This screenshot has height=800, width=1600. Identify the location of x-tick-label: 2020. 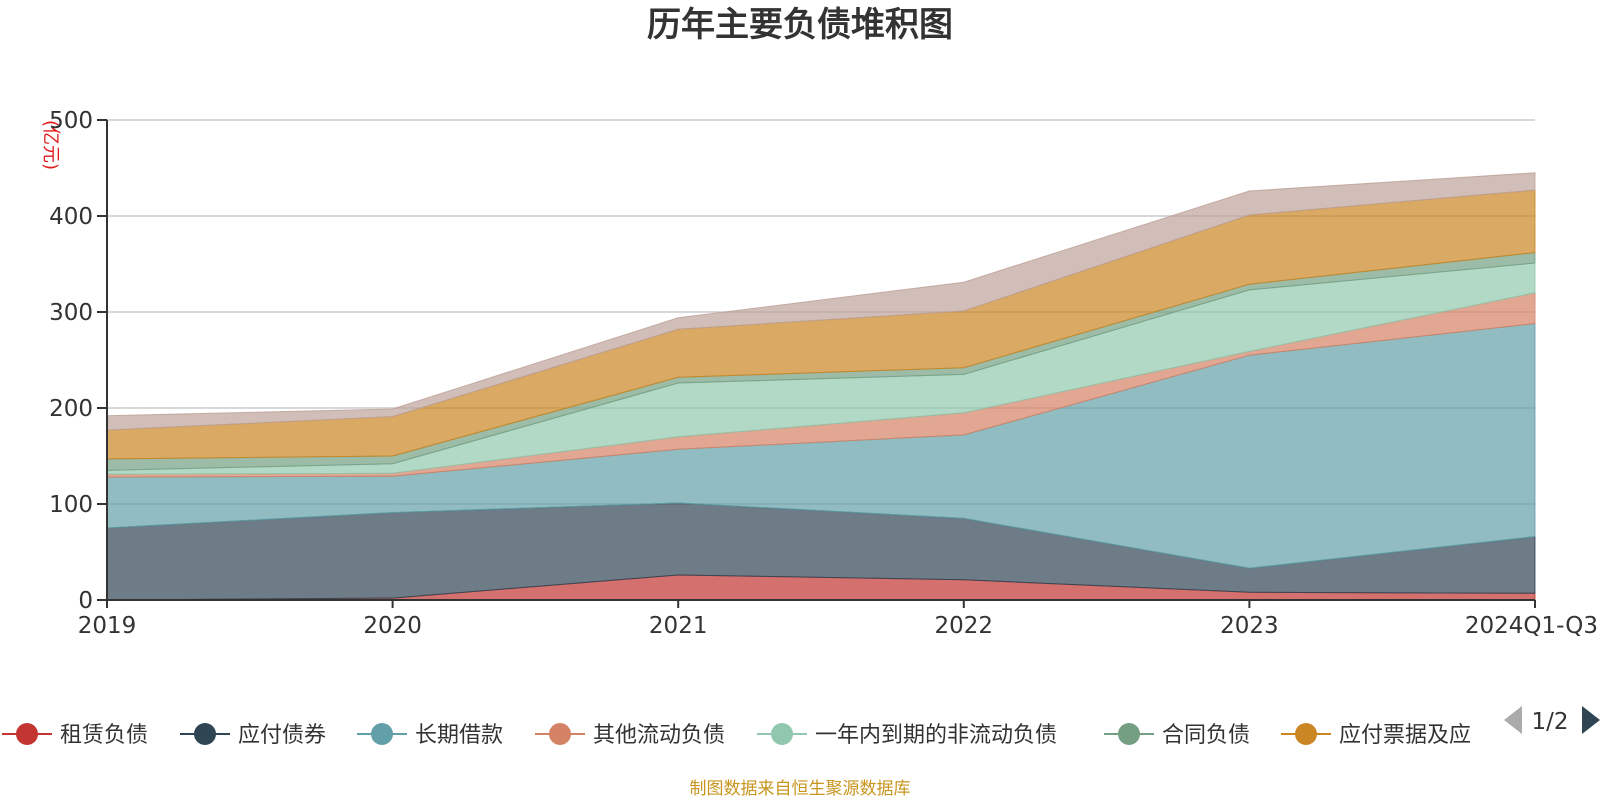
(392, 626).